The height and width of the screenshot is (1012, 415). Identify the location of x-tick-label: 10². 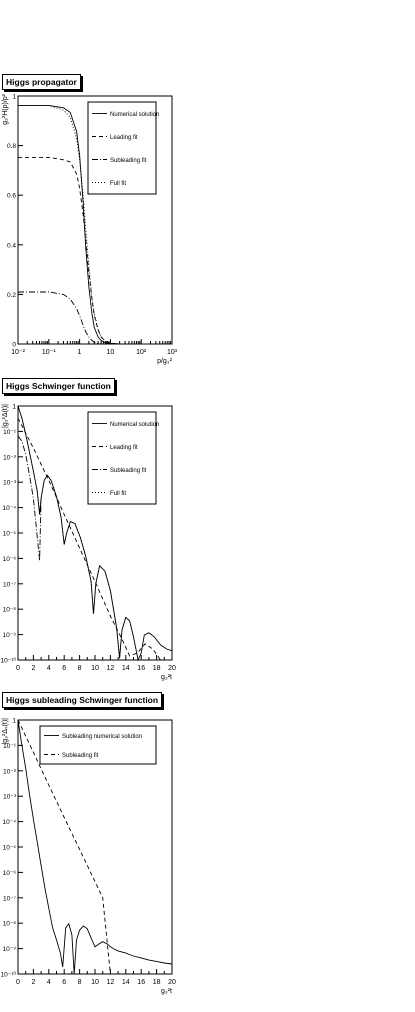
(141, 352).